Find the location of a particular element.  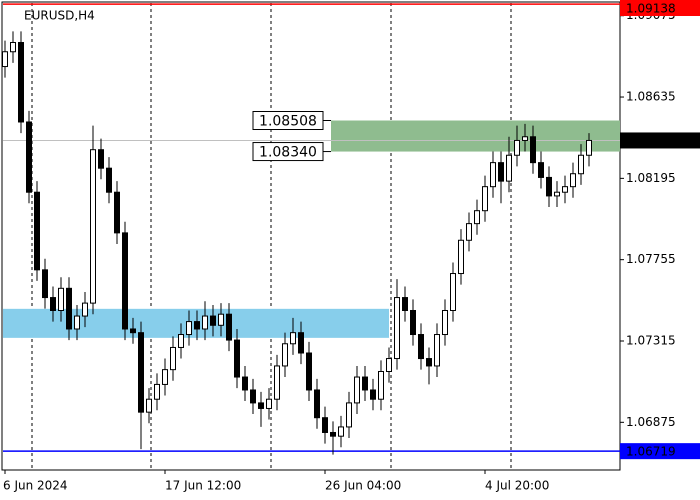

x-tick-label: 26 Jun 04:00 is located at coordinates (363, 486).